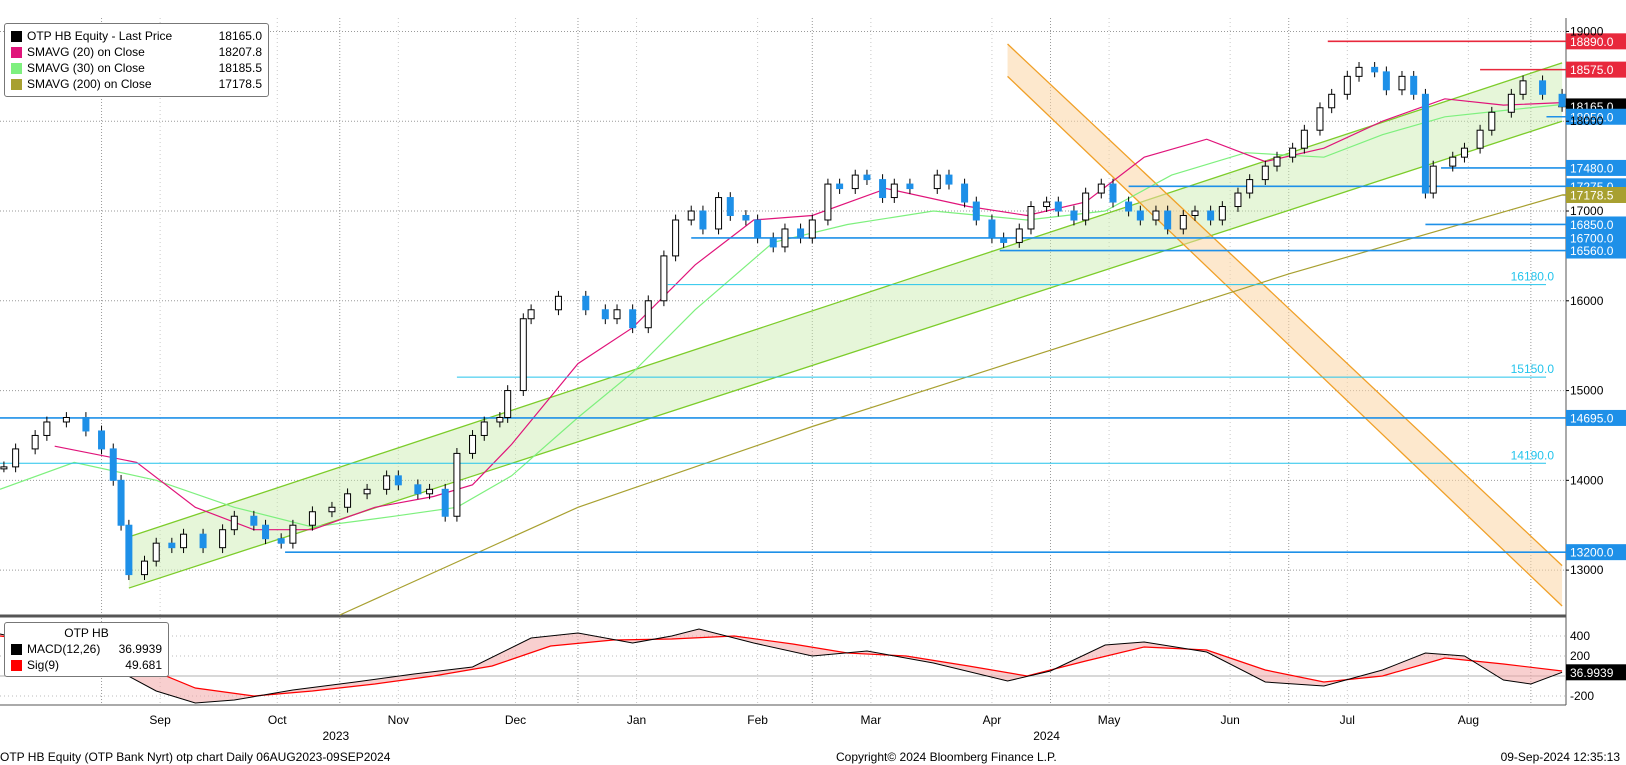 This screenshot has height=765, width=1626. I want to click on legend-row-sma200: SMAVG (200) on Close 17178.5, so click(136, 84).